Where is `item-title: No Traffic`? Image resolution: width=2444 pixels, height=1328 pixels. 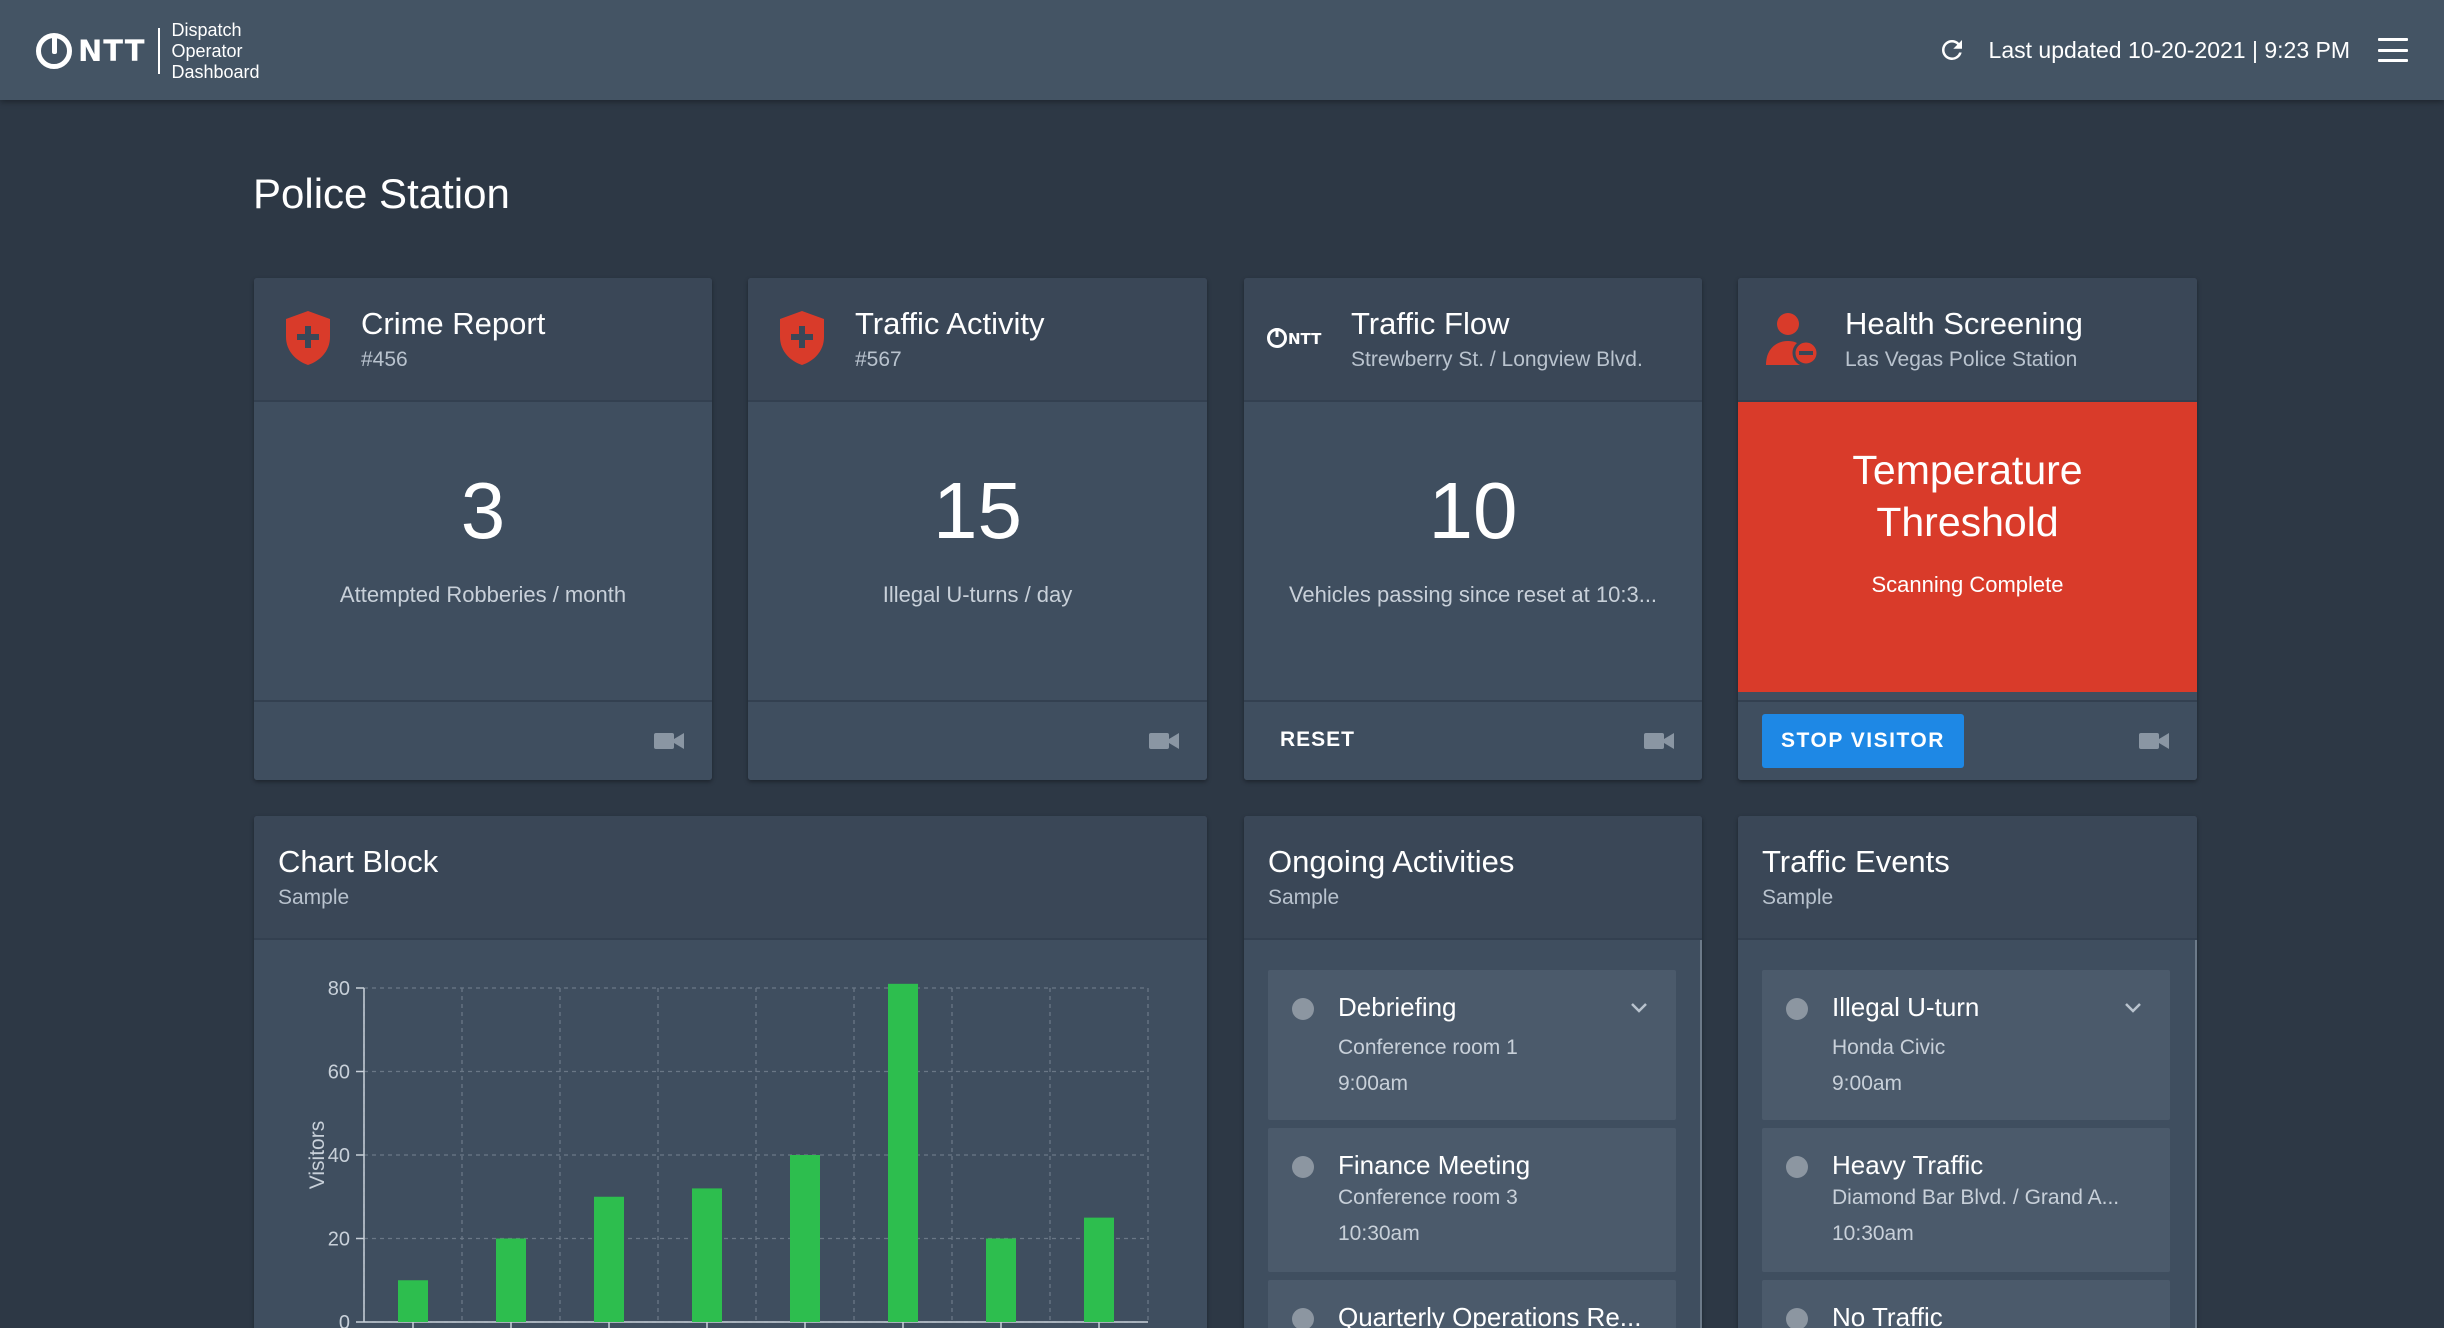 item-title: No Traffic is located at coordinates (1887, 1315).